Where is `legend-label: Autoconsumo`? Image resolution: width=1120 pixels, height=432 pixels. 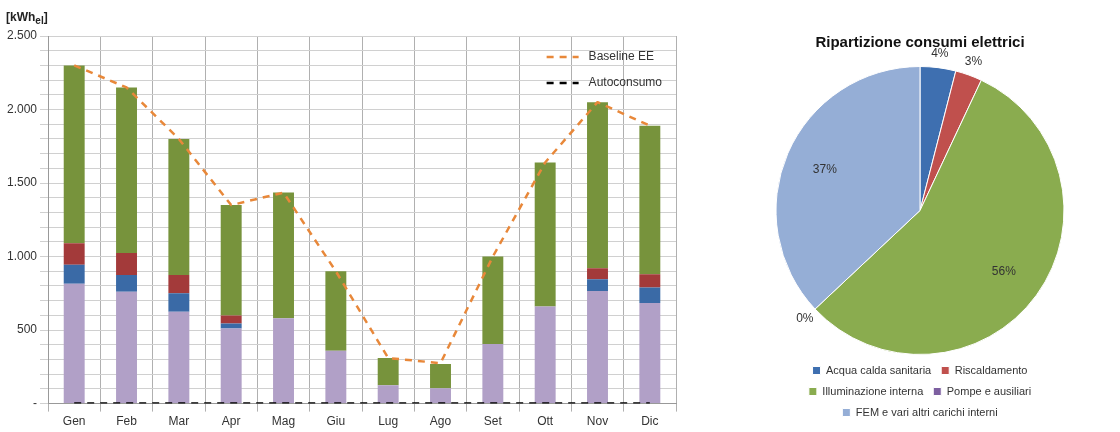
legend-label: Autoconsumo is located at coordinates (625, 82).